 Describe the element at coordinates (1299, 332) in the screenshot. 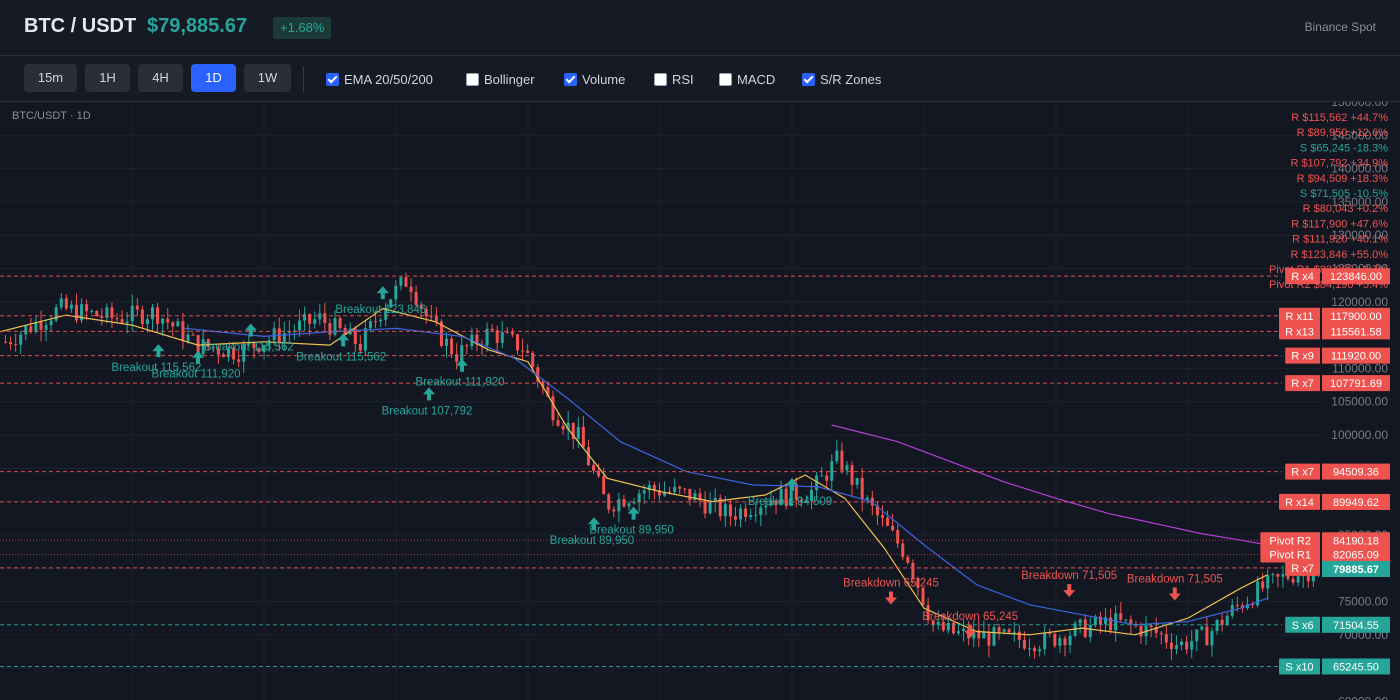

I see `level-tag-label: R x13` at that location.